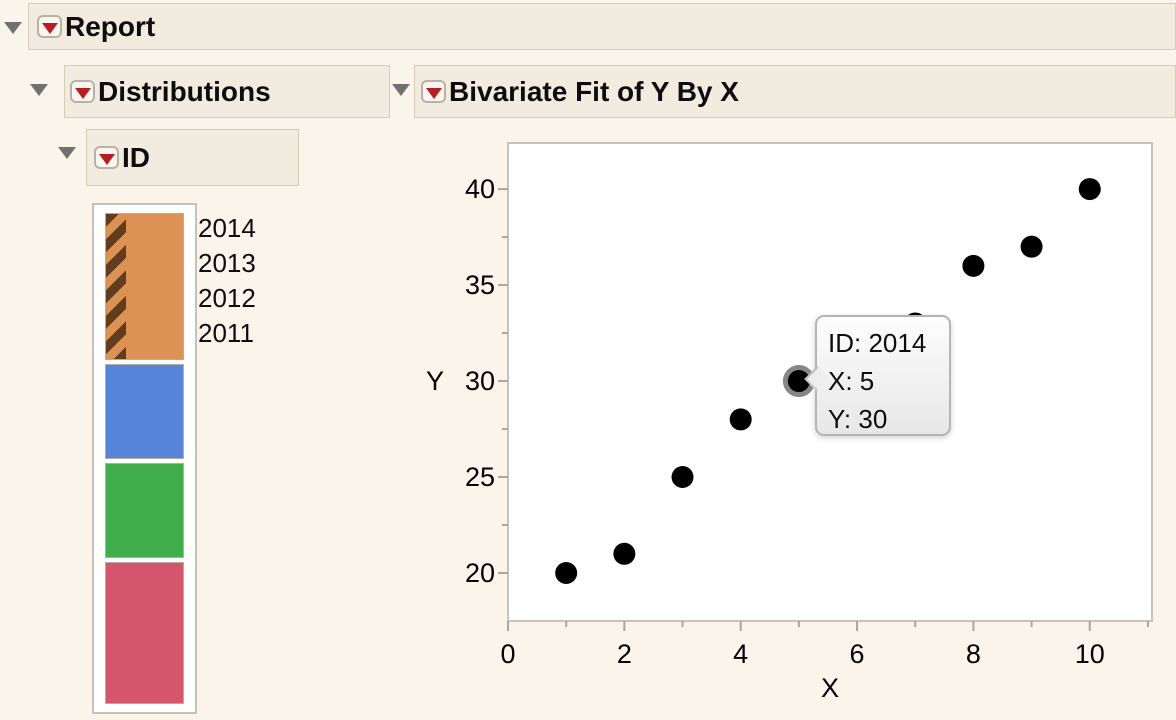  What do you see at coordinates (227, 298) in the screenshot?
I see `mosaic-segment-label: 2012` at bounding box center [227, 298].